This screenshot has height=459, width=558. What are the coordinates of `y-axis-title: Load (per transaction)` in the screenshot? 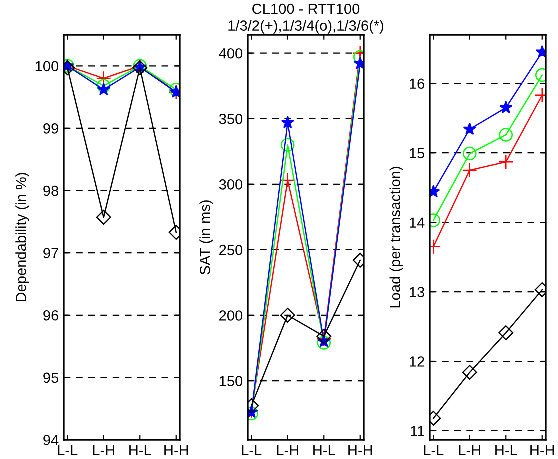 It's located at (397, 237).